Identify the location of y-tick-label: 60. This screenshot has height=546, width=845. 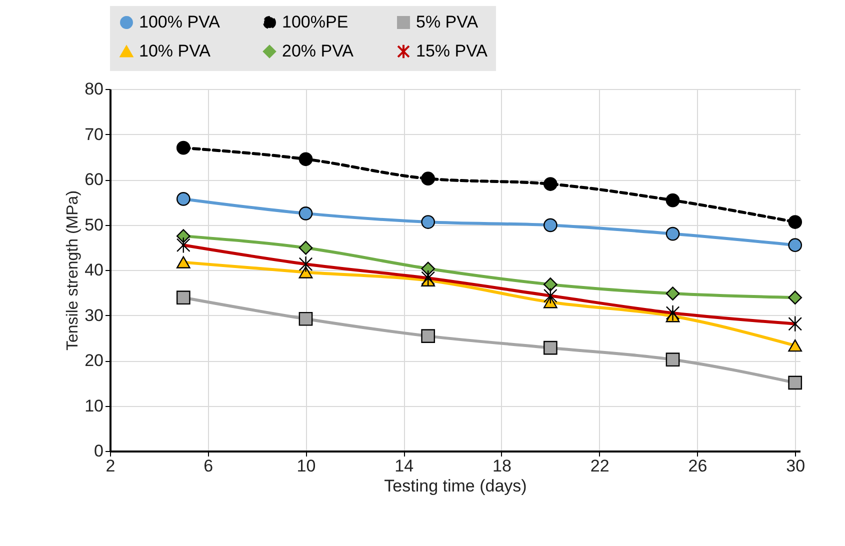
(94, 179).